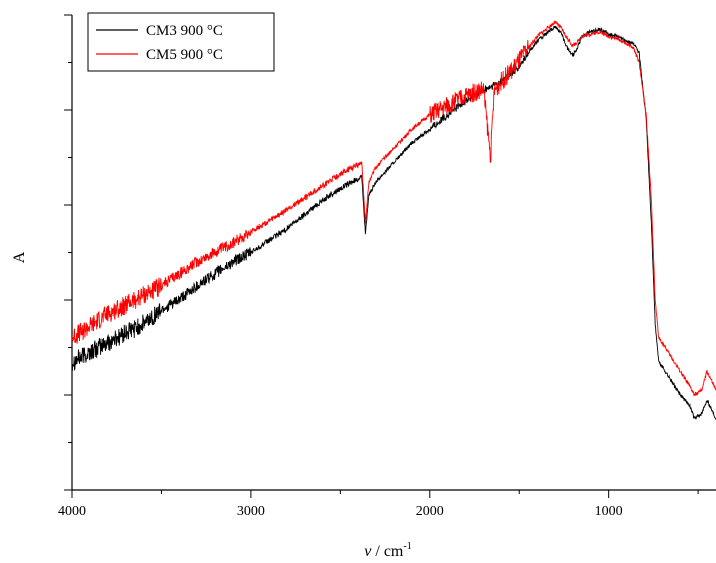 The height and width of the screenshot is (563, 716). What do you see at coordinates (430, 511) in the screenshot?
I see `x-tick-label: 2000` at bounding box center [430, 511].